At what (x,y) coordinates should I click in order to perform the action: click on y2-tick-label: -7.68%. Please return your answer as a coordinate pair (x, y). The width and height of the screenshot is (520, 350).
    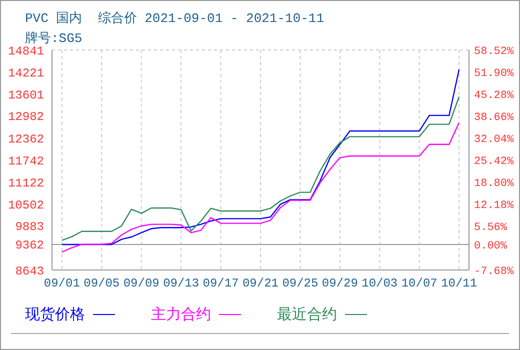
    Looking at the image, I should click on (494, 272).